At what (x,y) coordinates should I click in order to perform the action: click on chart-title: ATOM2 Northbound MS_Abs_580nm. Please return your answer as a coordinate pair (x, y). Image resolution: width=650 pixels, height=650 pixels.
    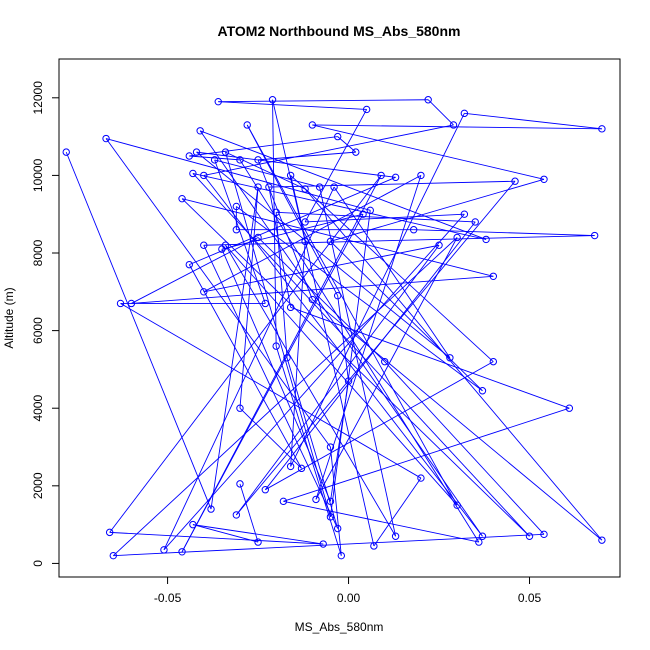
    Looking at the image, I should click on (339, 31).